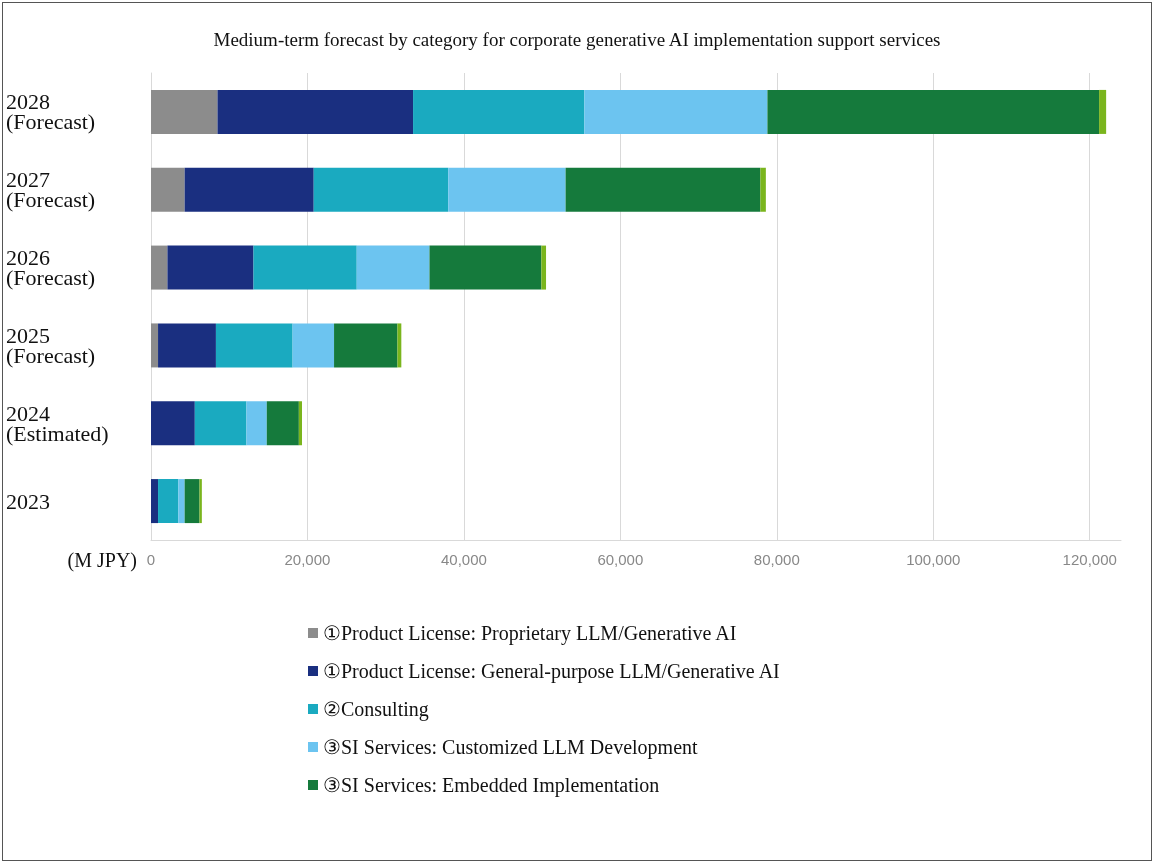 The image size is (1156, 865). I want to click on chart-title: Medium-term forecast by category for corporate generative AI implementation support services, so click(577, 39).